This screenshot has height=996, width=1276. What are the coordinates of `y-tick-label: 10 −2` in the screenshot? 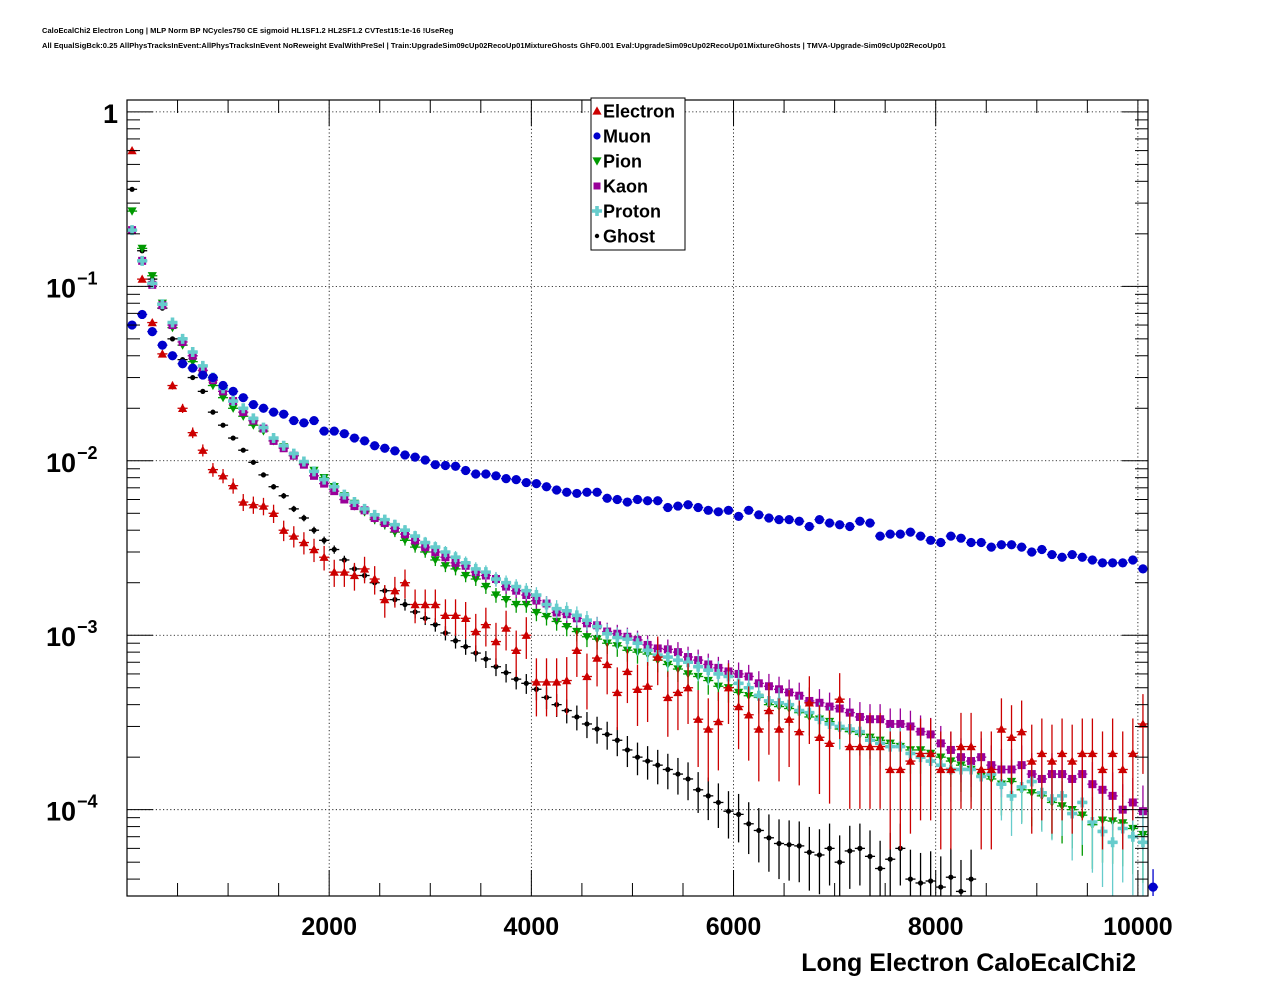 It's located at (72, 460).